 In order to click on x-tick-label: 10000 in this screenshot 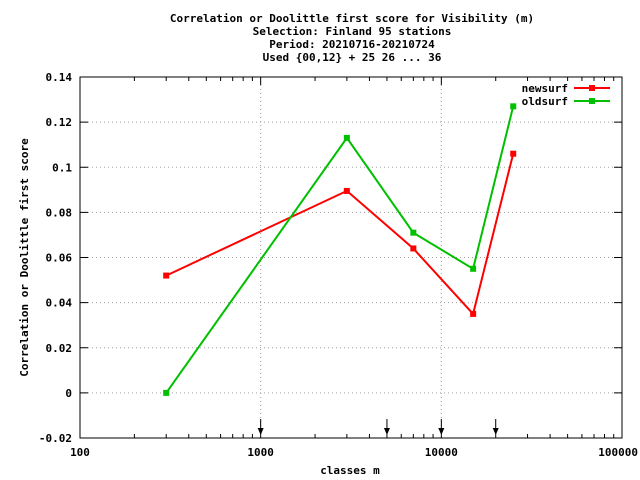, I will do `click(441, 452)`.